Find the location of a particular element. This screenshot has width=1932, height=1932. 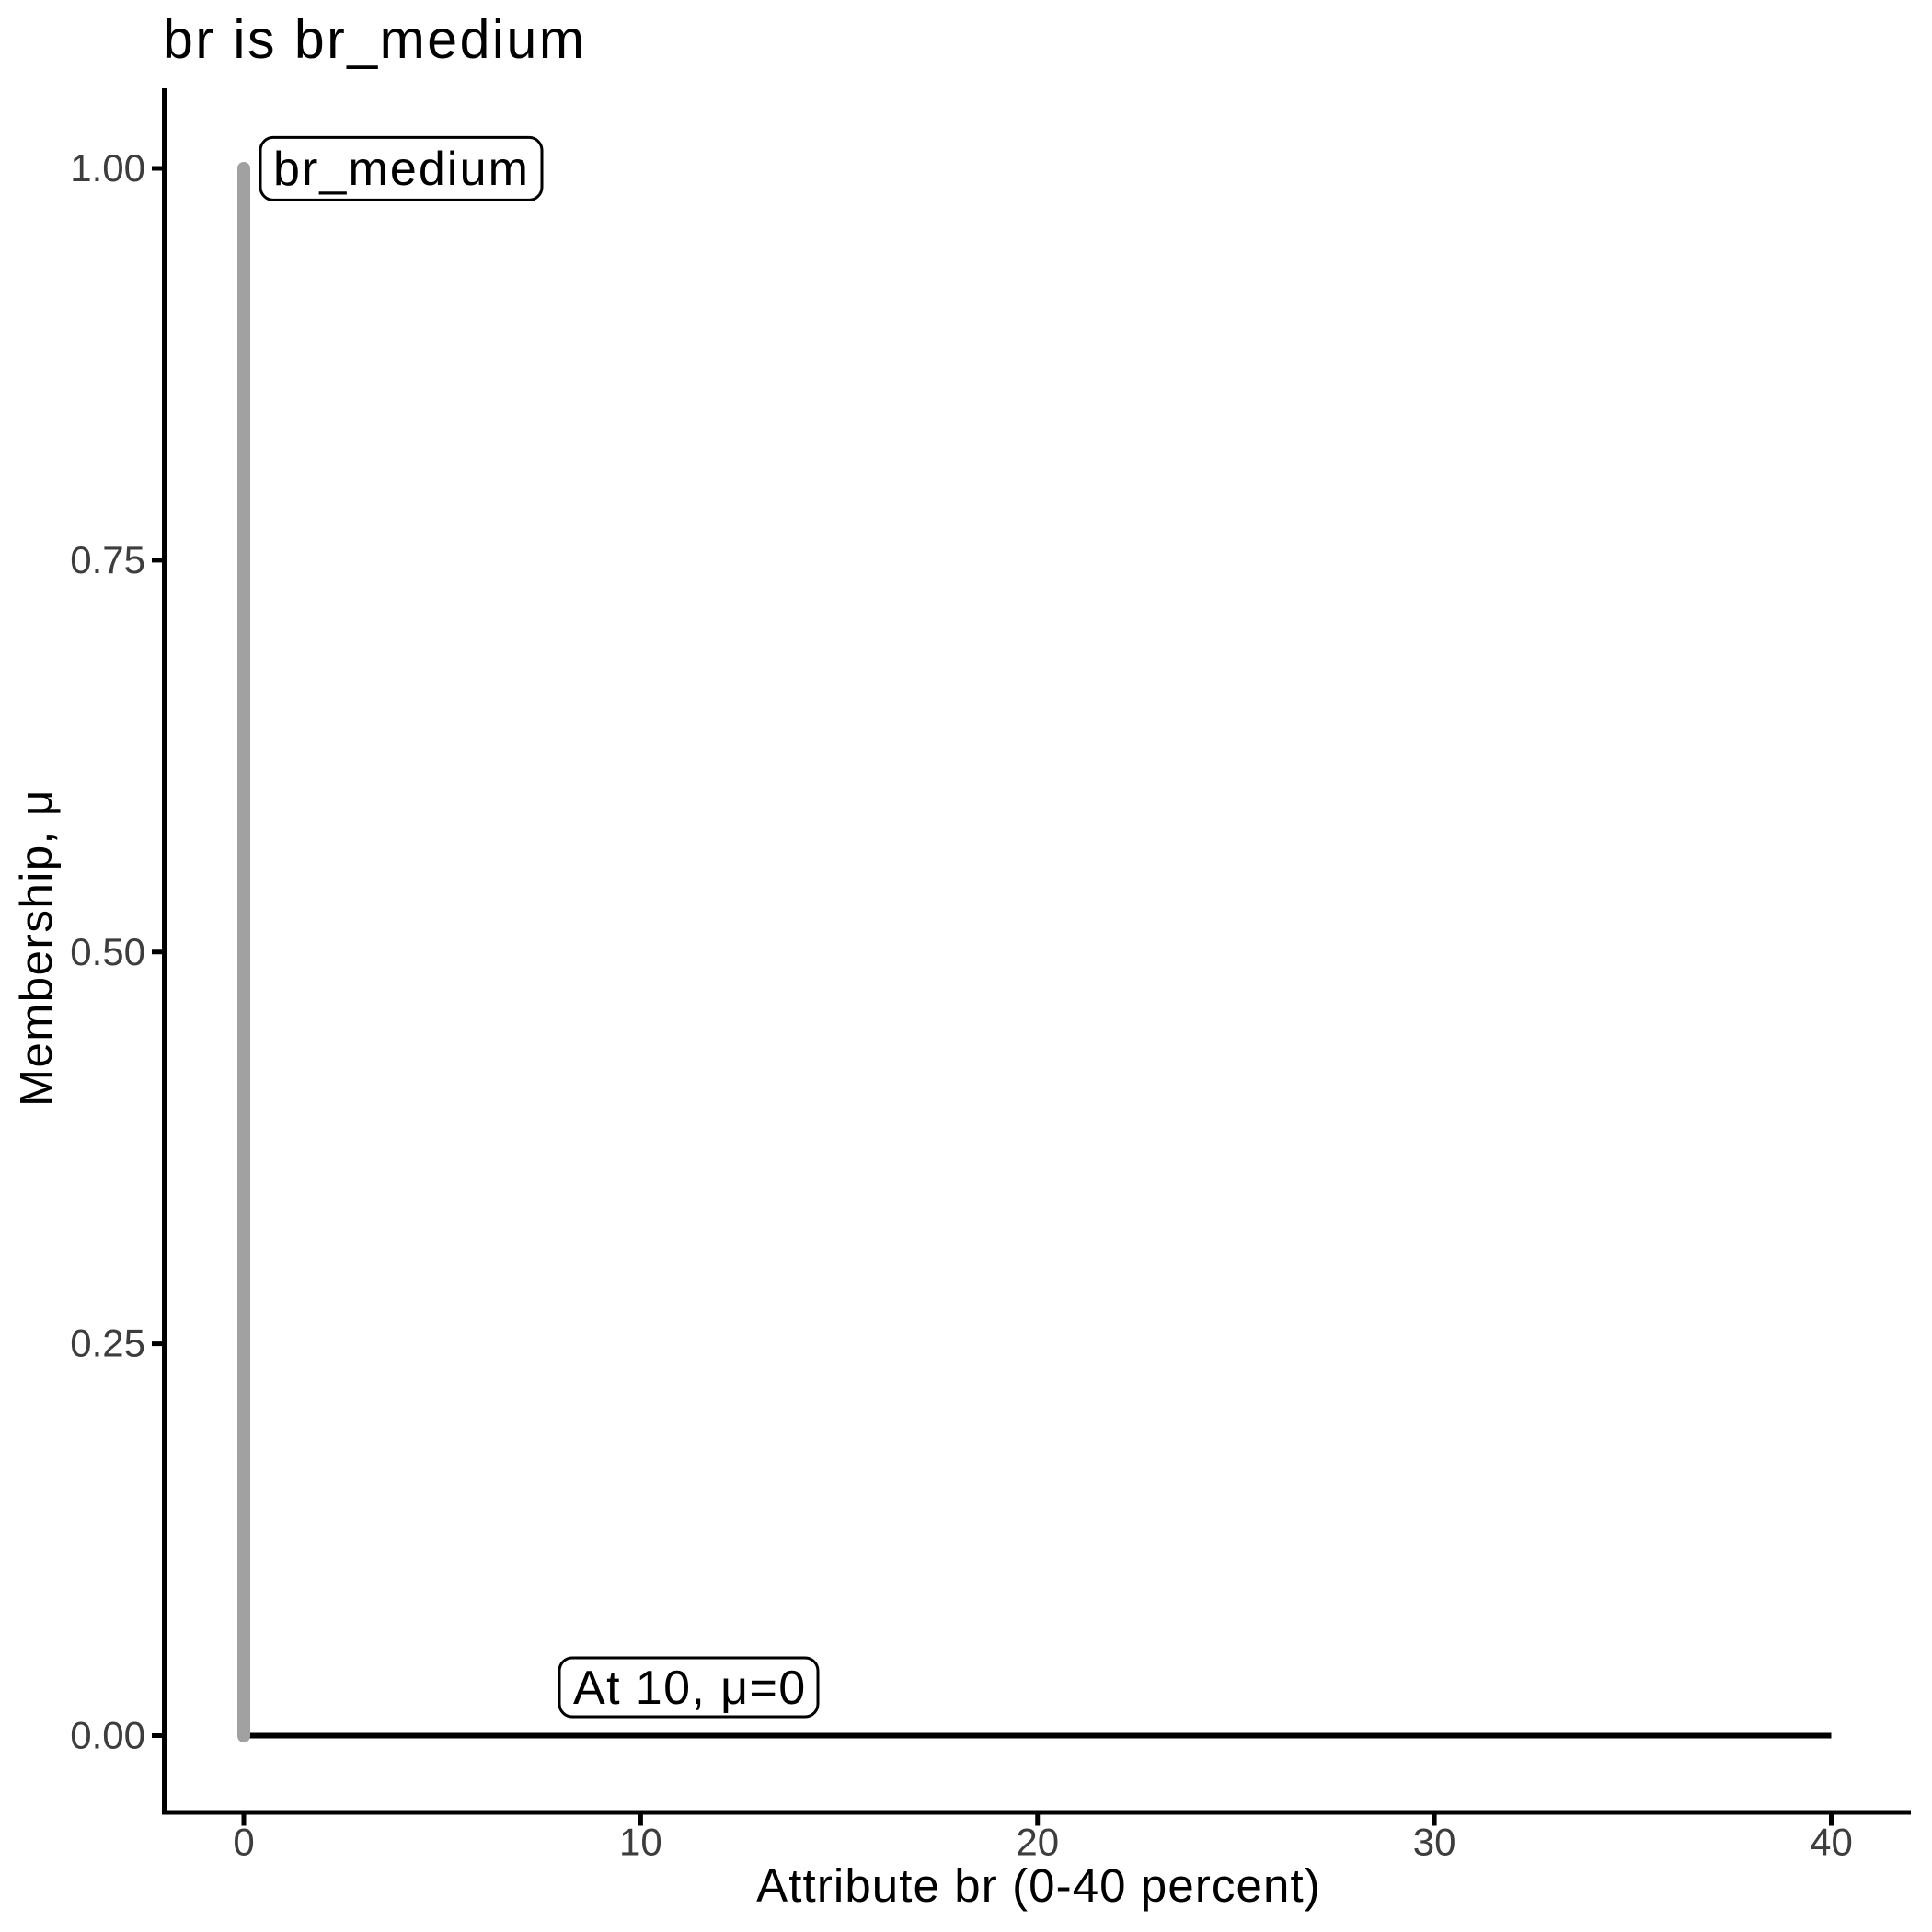

svg-text: 0 is located at coordinates (243, 1842).